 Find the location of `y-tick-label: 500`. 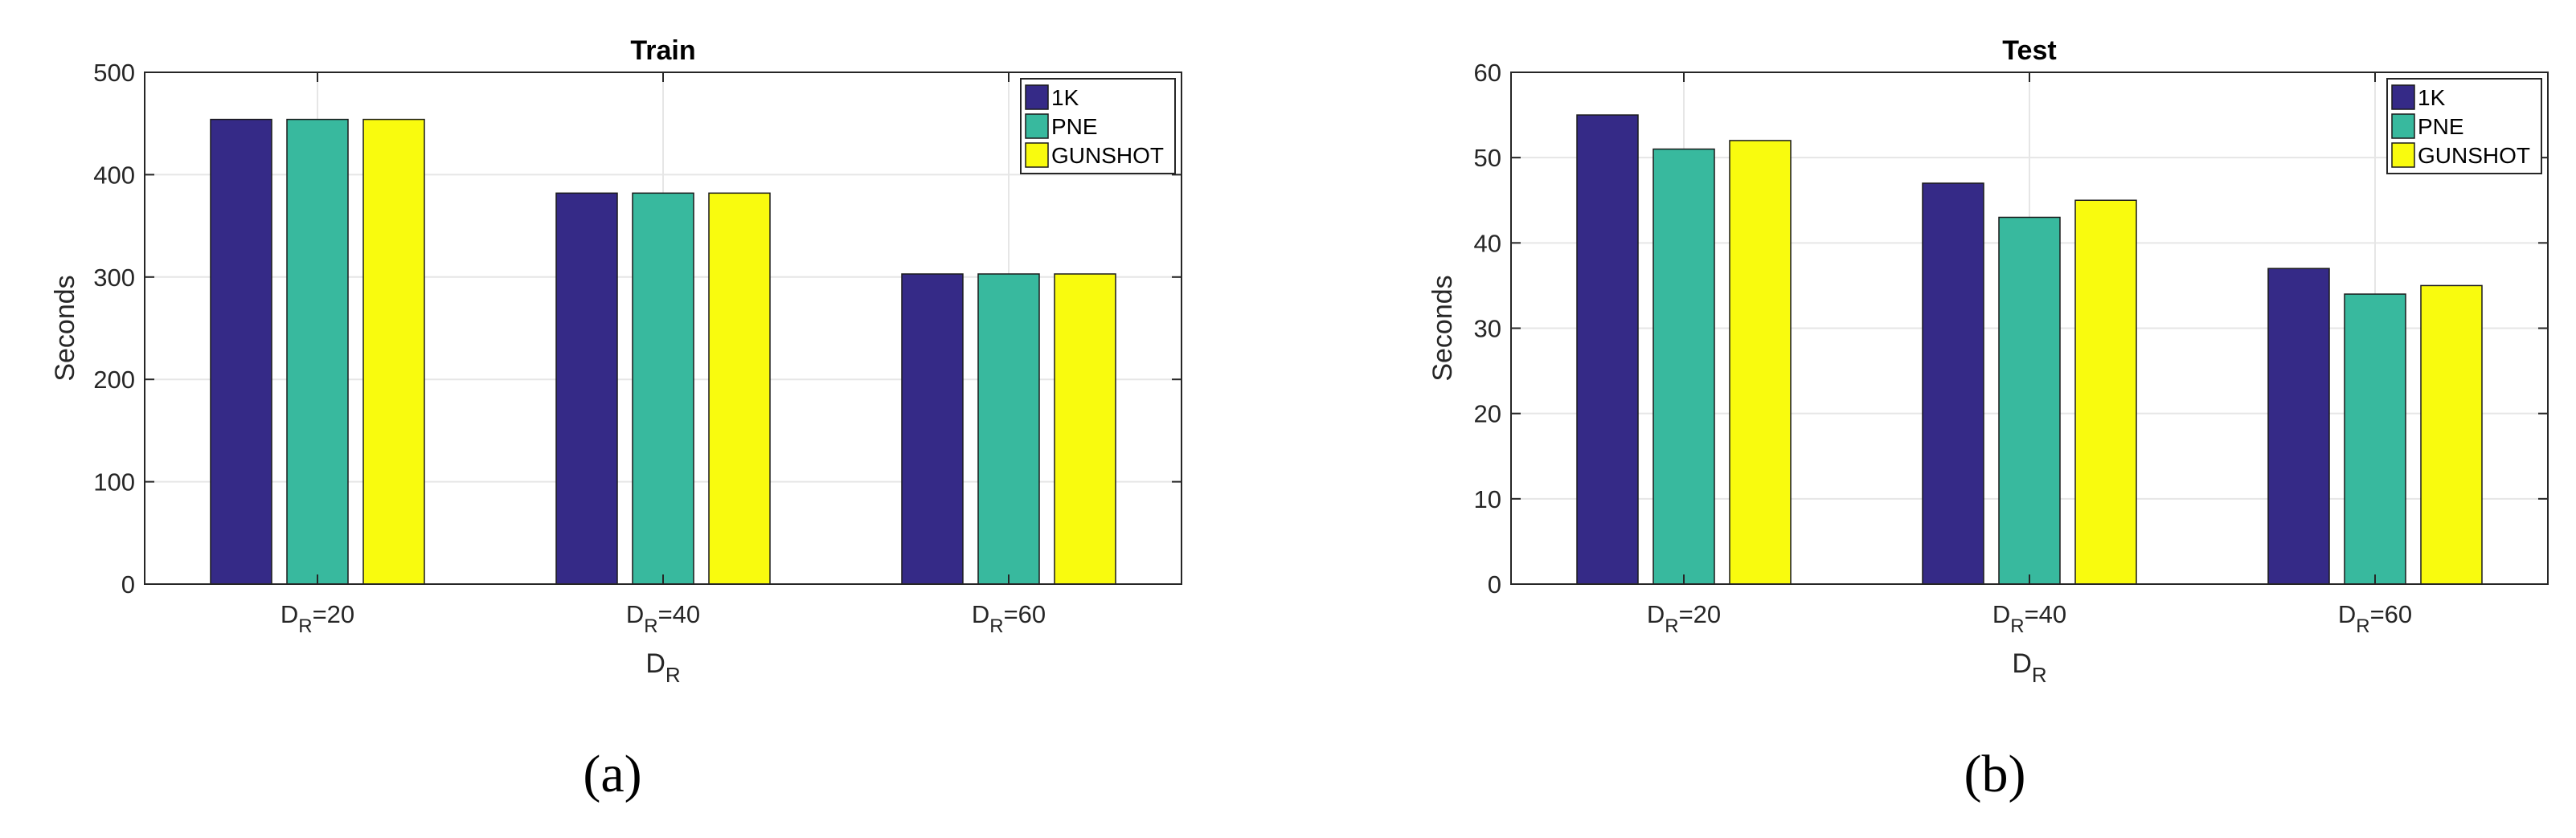

y-tick-label: 500 is located at coordinates (114, 73).